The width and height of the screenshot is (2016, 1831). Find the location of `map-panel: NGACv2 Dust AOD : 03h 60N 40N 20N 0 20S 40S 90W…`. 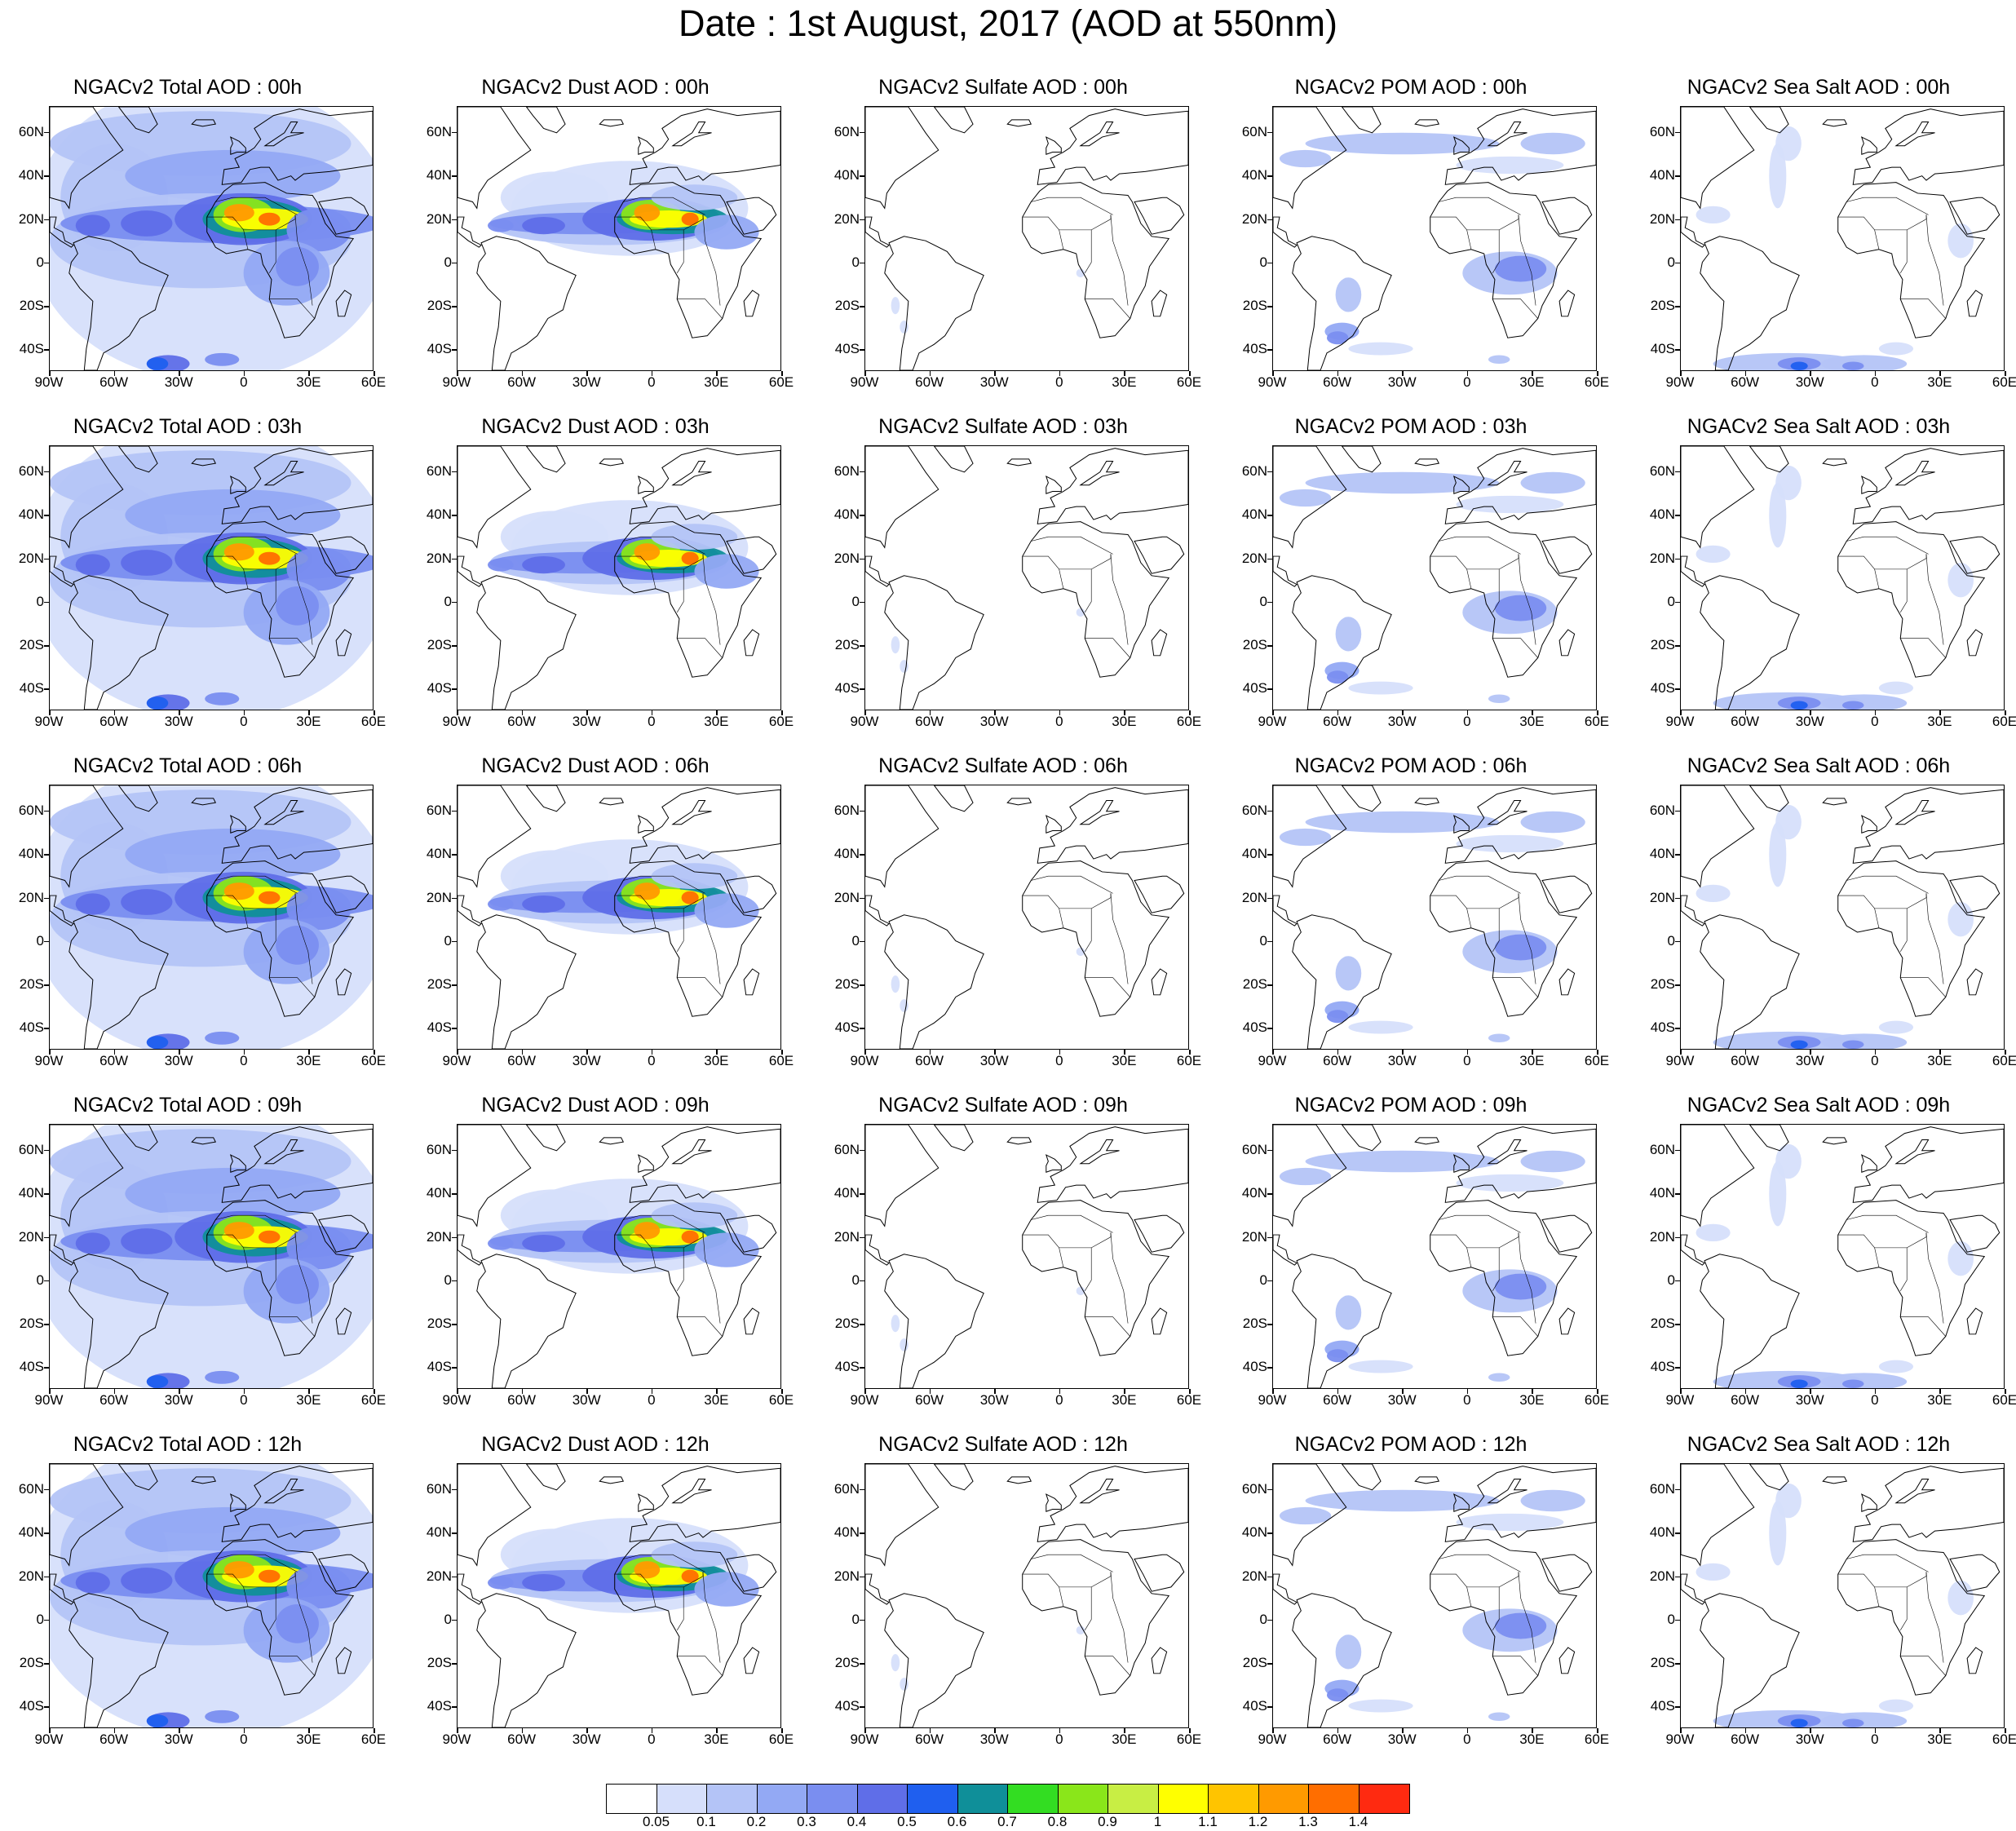

map-panel: NGACv2 Dust AOD : 03h 60N 40N 20N 0 20S 40S 90W… is located at coordinates (601, 577).